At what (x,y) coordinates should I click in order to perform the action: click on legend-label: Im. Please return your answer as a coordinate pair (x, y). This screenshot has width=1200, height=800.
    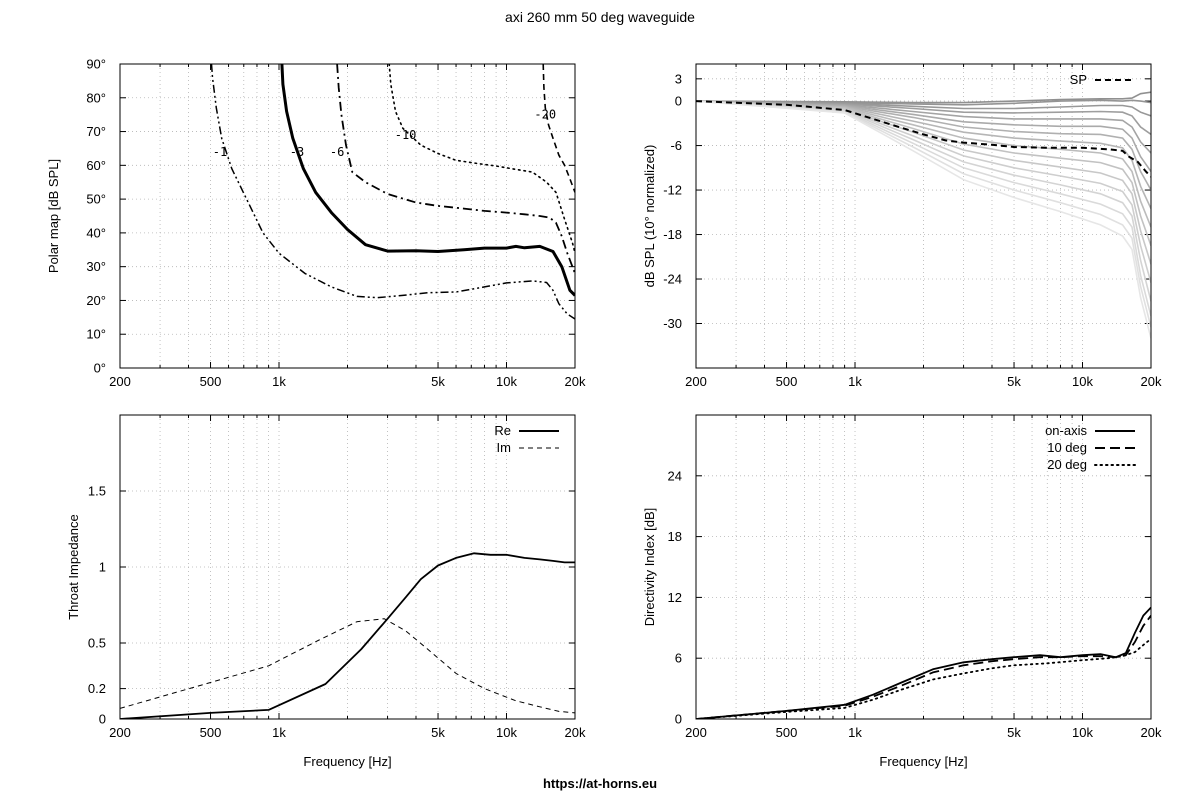
    Looking at the image, I should click on (504, 447).